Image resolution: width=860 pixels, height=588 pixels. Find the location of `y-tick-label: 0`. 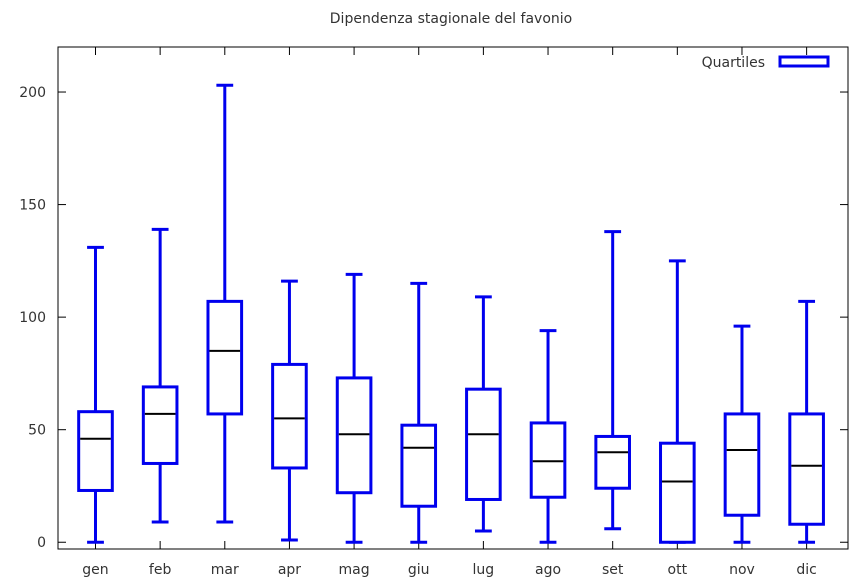

y-tick-label: 0 is located at coordinates (41, 543).